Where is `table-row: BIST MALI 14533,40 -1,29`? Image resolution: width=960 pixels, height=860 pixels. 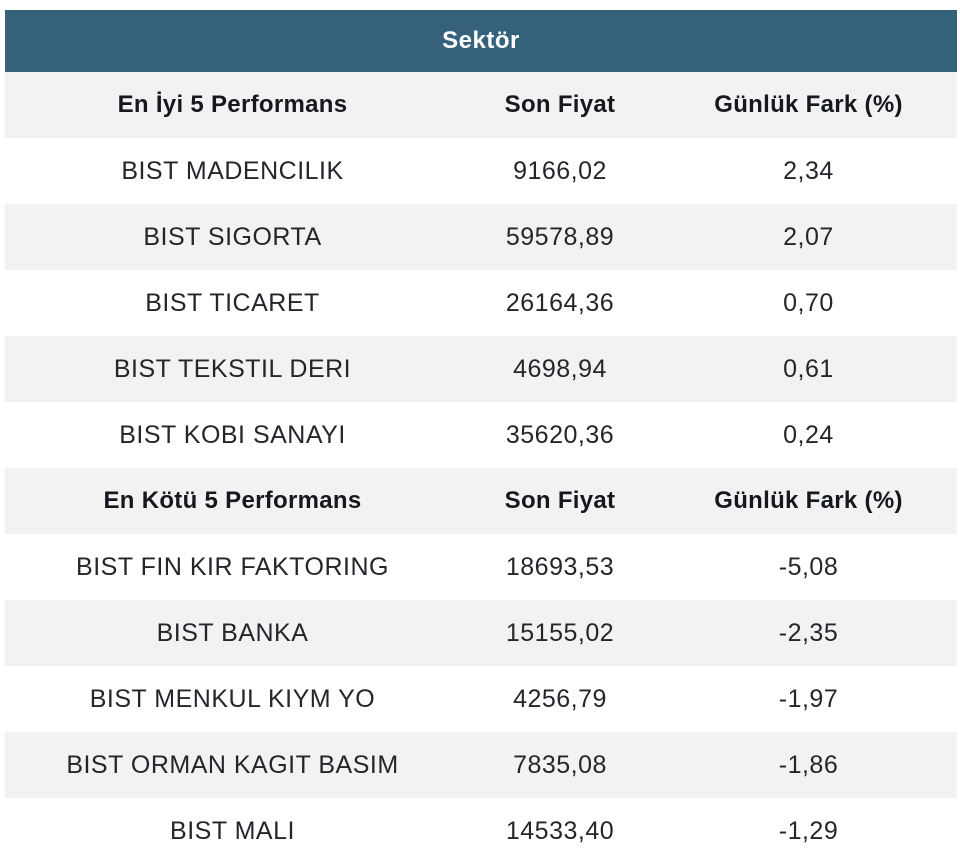
table-row: BIST MALI 14533,40 -1,29 is located at coordinates (481, 829).